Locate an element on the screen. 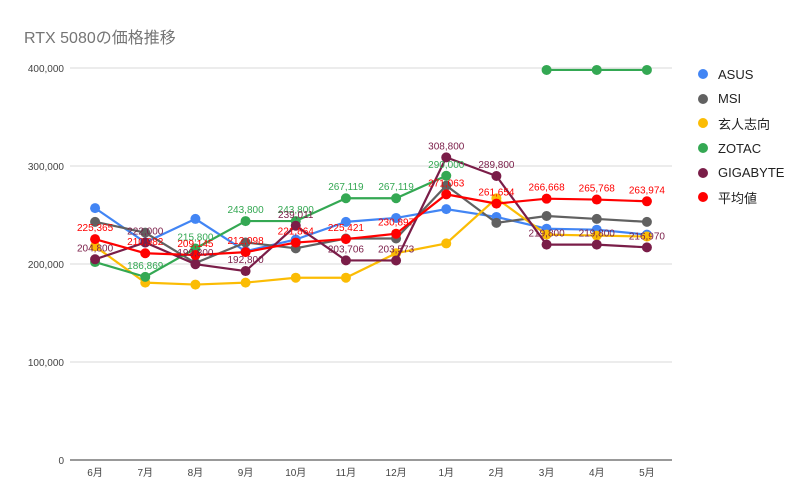  data-label: 308,800 is located at coordinates (446, 146).